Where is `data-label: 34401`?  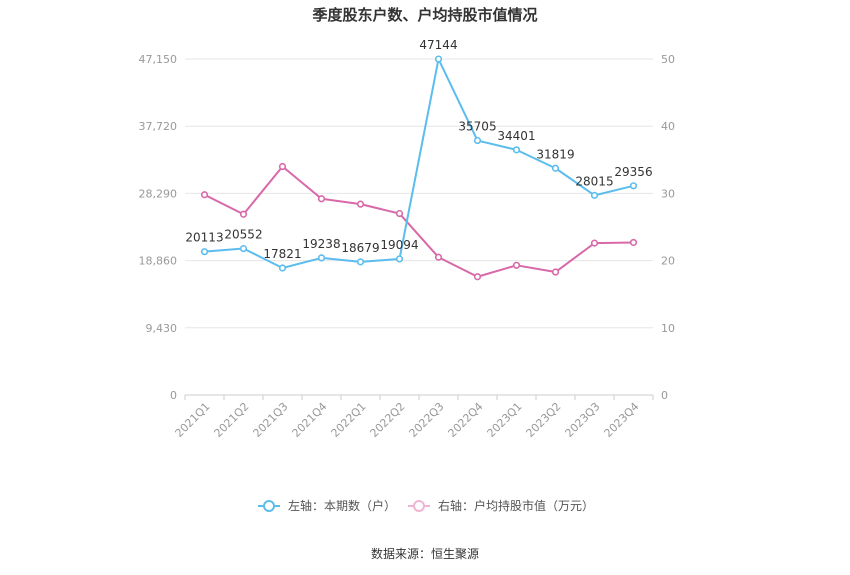 data-label: 34401 is located at coordinates (516, 136).